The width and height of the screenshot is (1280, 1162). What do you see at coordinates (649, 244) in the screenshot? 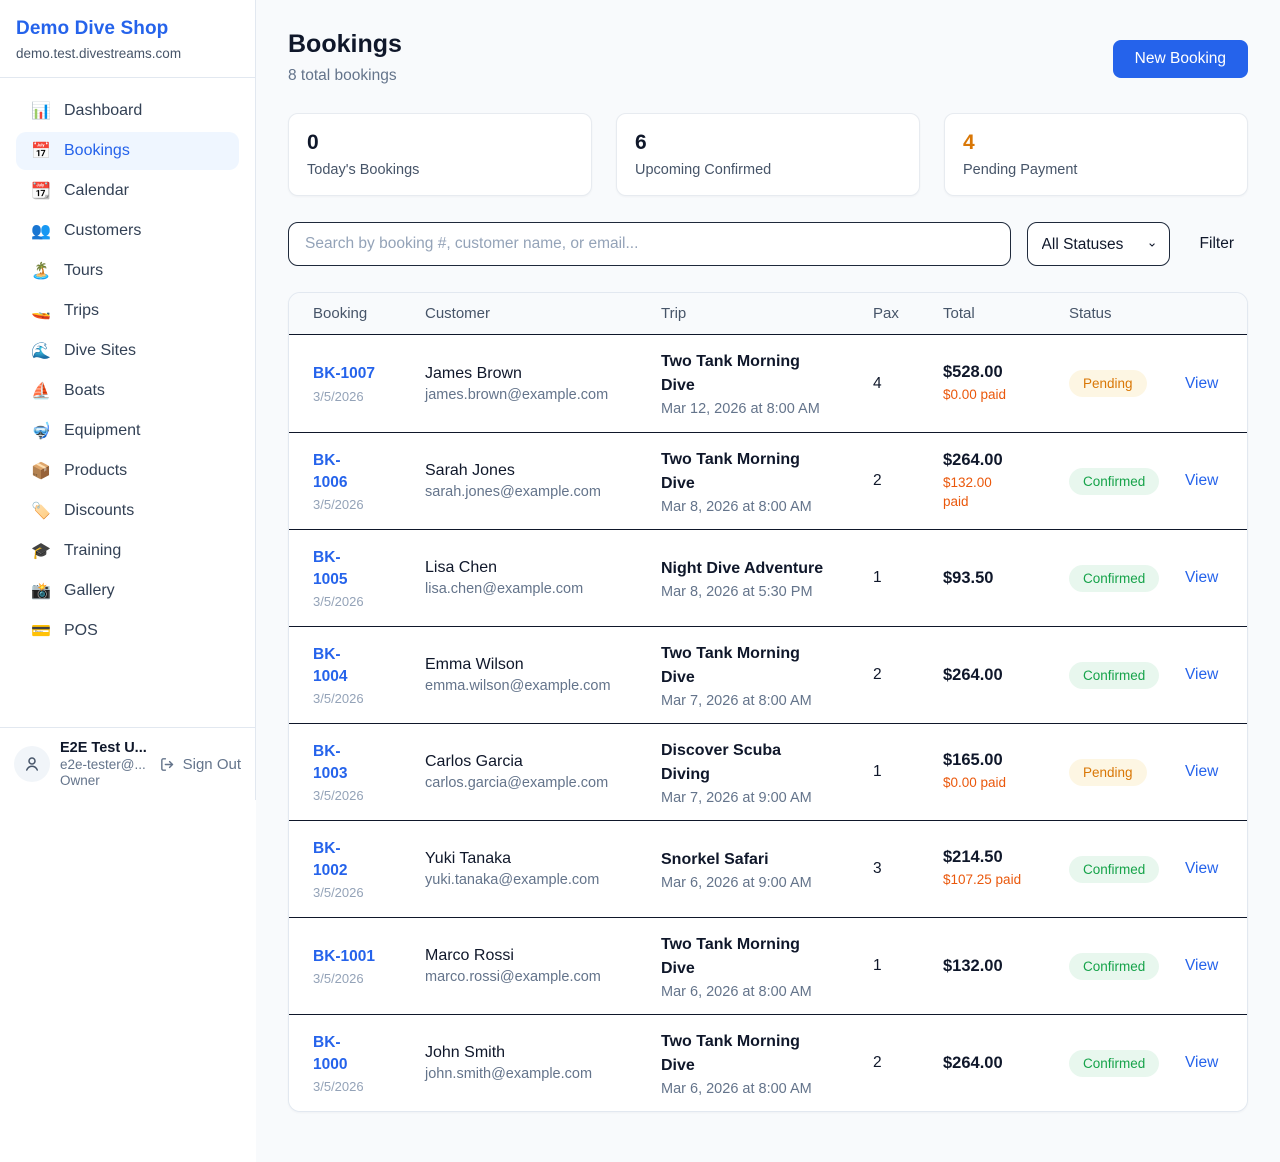
I see `search-input` at bounding box center [649, 244].